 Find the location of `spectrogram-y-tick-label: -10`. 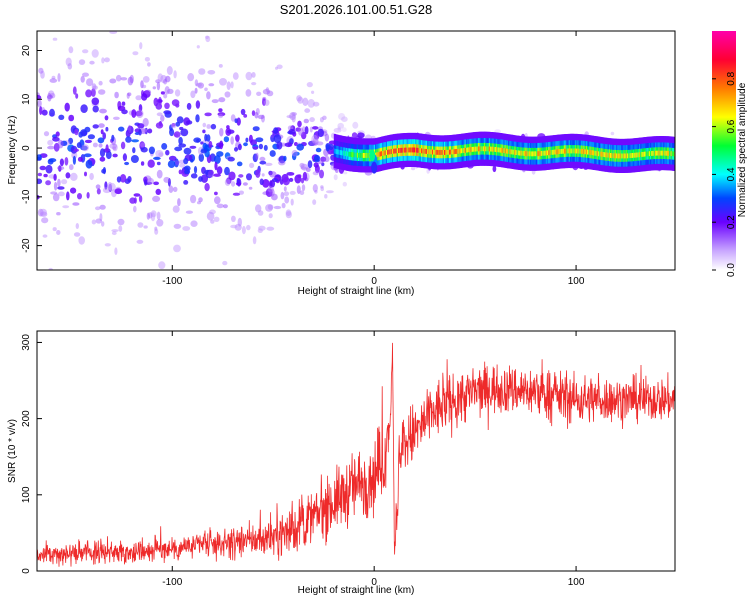

spectrogram-y-tick-label: -10 is located at coordinates (26, 196).